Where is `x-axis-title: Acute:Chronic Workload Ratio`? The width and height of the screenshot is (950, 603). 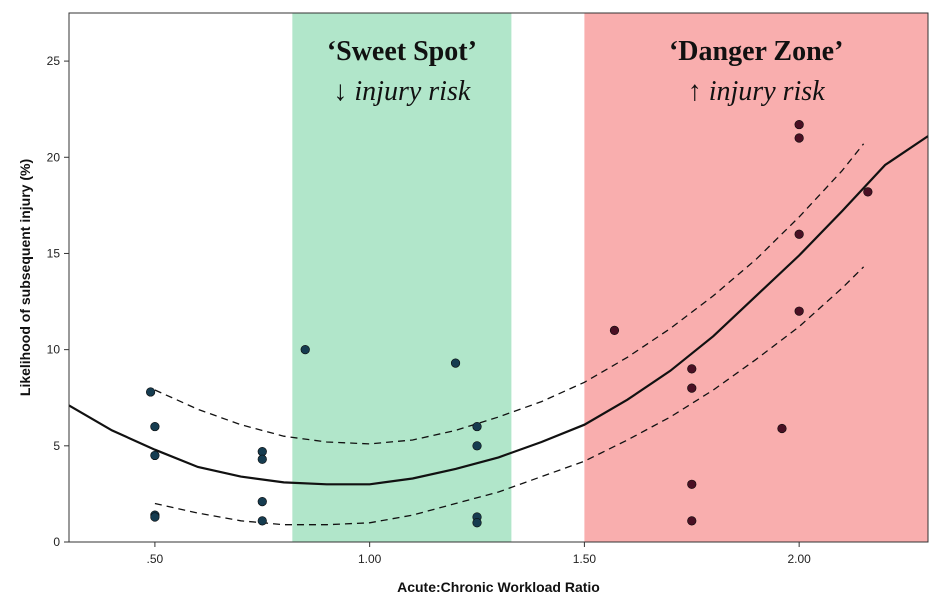 x-axis-title: Acute:Chronic Workload Ratio is located at coordinates (498, 587).